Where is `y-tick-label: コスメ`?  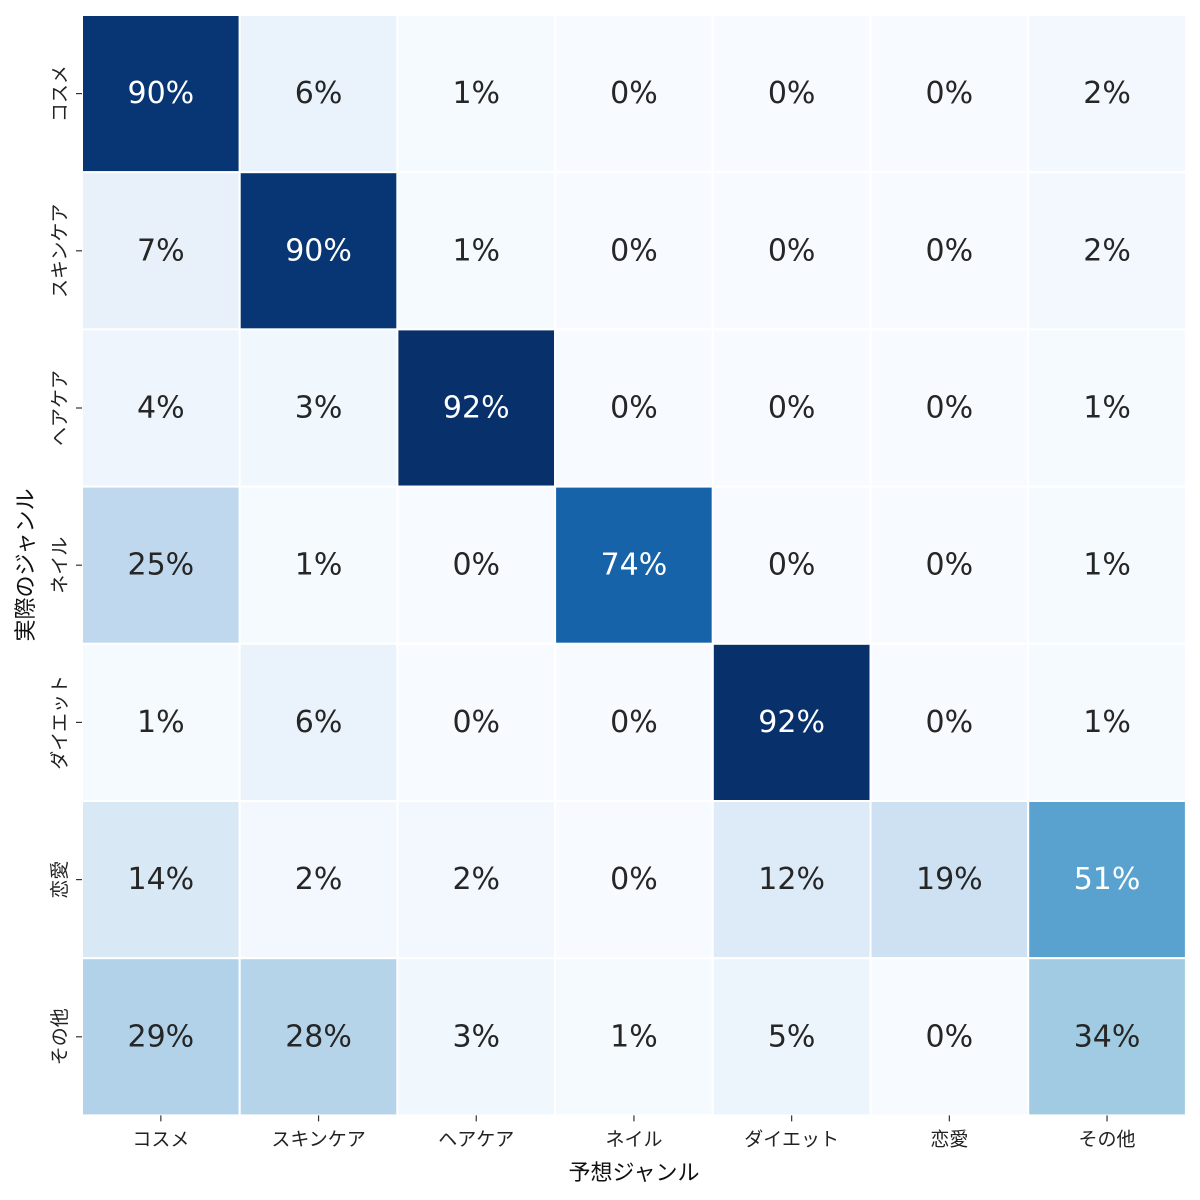 y-tick-label: コスメ is located at coordinates (60, 93).